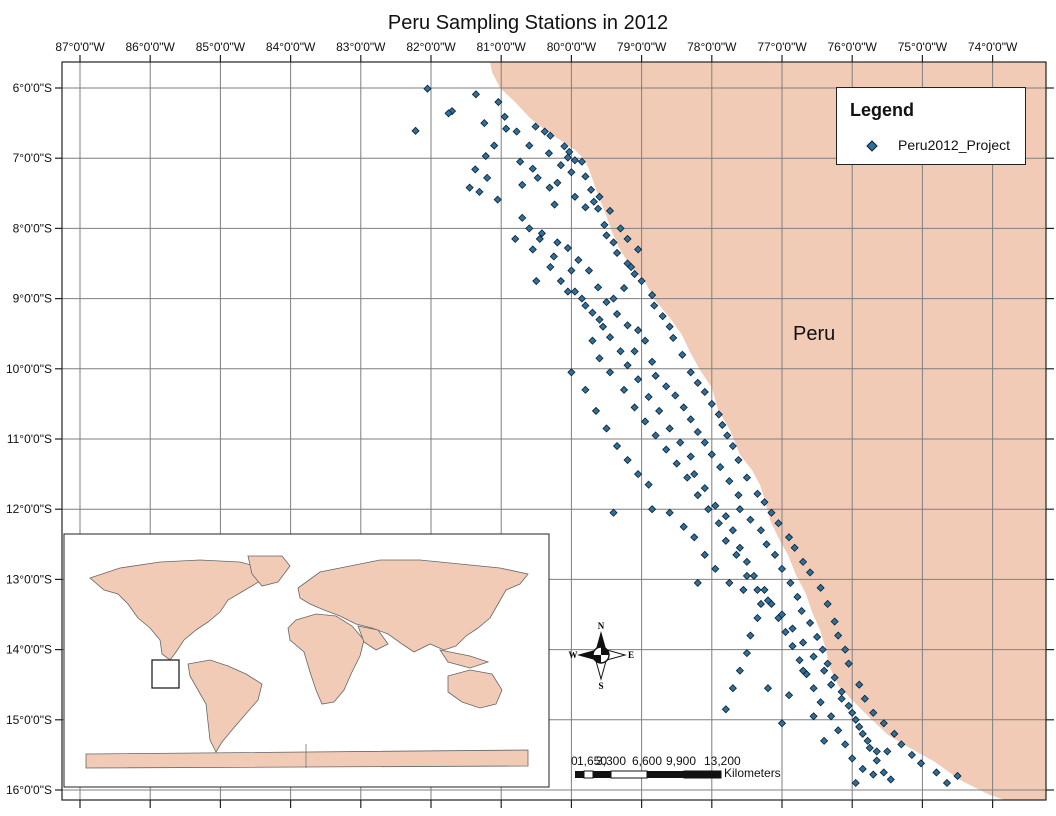  What do you see at coordinates (32, 158) in the screenshot?
I see `latitude-label: 7°0'0"S` at bounding box center [32, 158].